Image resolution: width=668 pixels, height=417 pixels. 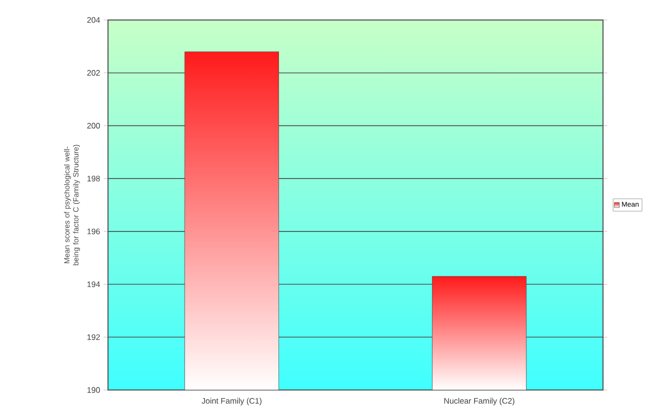 I want to click on y-tick-label: 192, so click(x=93, y=337).